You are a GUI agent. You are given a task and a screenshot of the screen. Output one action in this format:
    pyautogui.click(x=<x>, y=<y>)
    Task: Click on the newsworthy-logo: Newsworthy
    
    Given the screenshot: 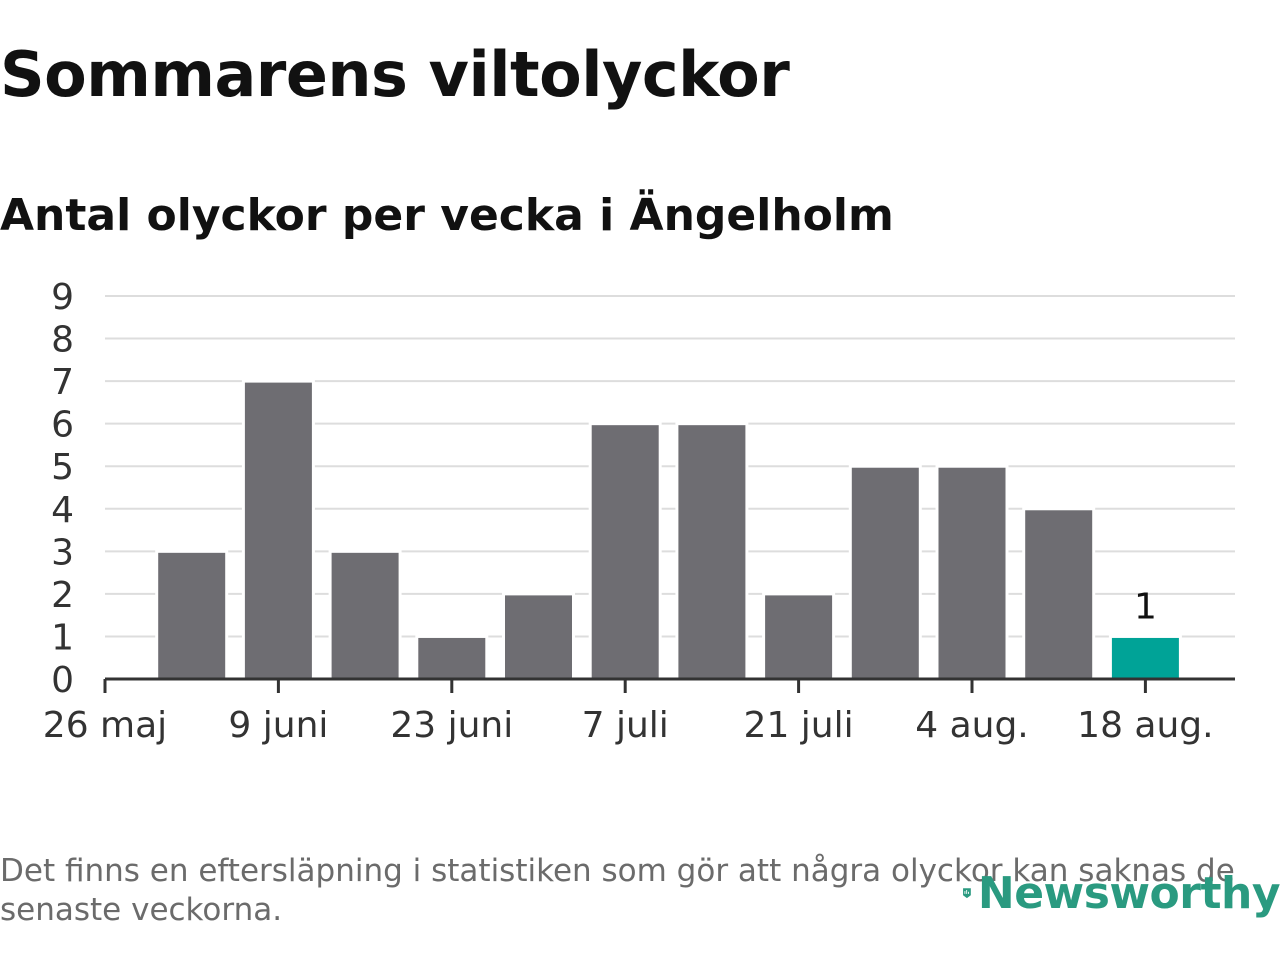 What is the action you would take?
    pyautogui.click(x=1121, y=893)
    